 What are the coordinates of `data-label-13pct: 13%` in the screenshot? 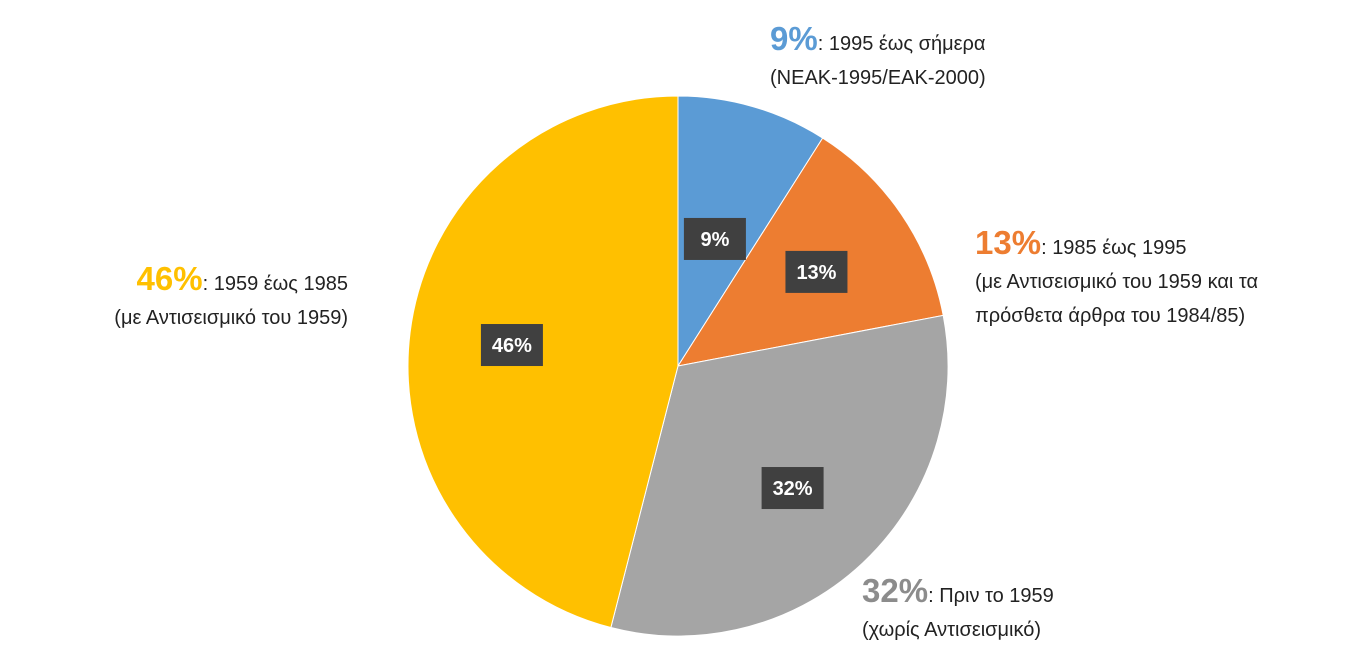 It's located at (816, 271).